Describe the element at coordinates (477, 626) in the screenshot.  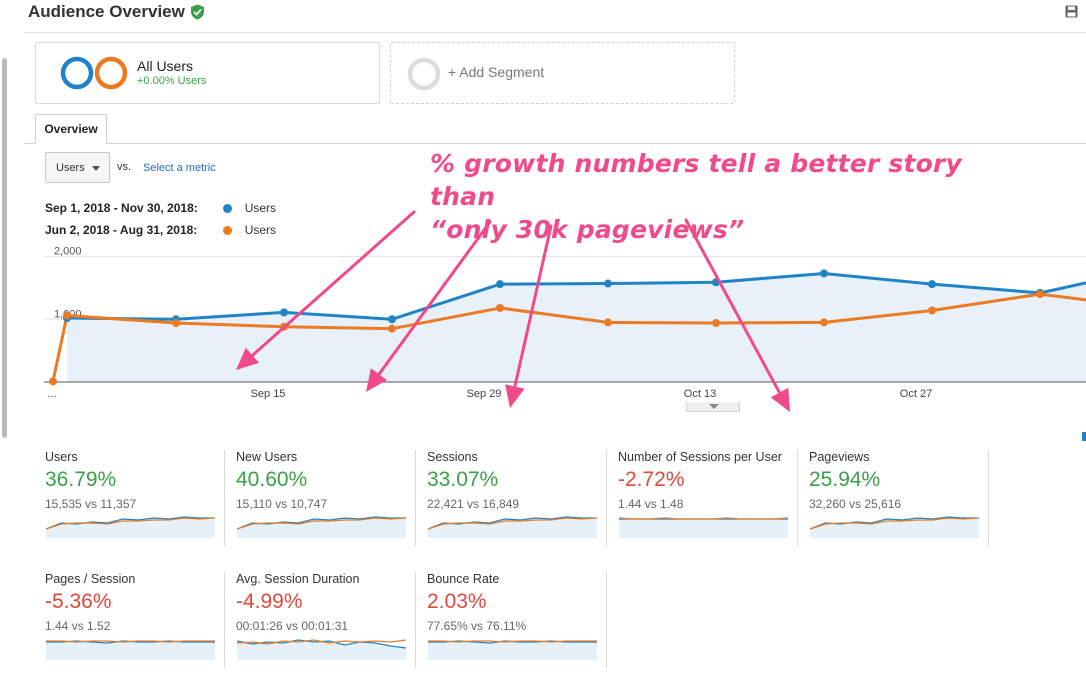
I see `metric-compare: 77.65% vs 76.11%` at that location.